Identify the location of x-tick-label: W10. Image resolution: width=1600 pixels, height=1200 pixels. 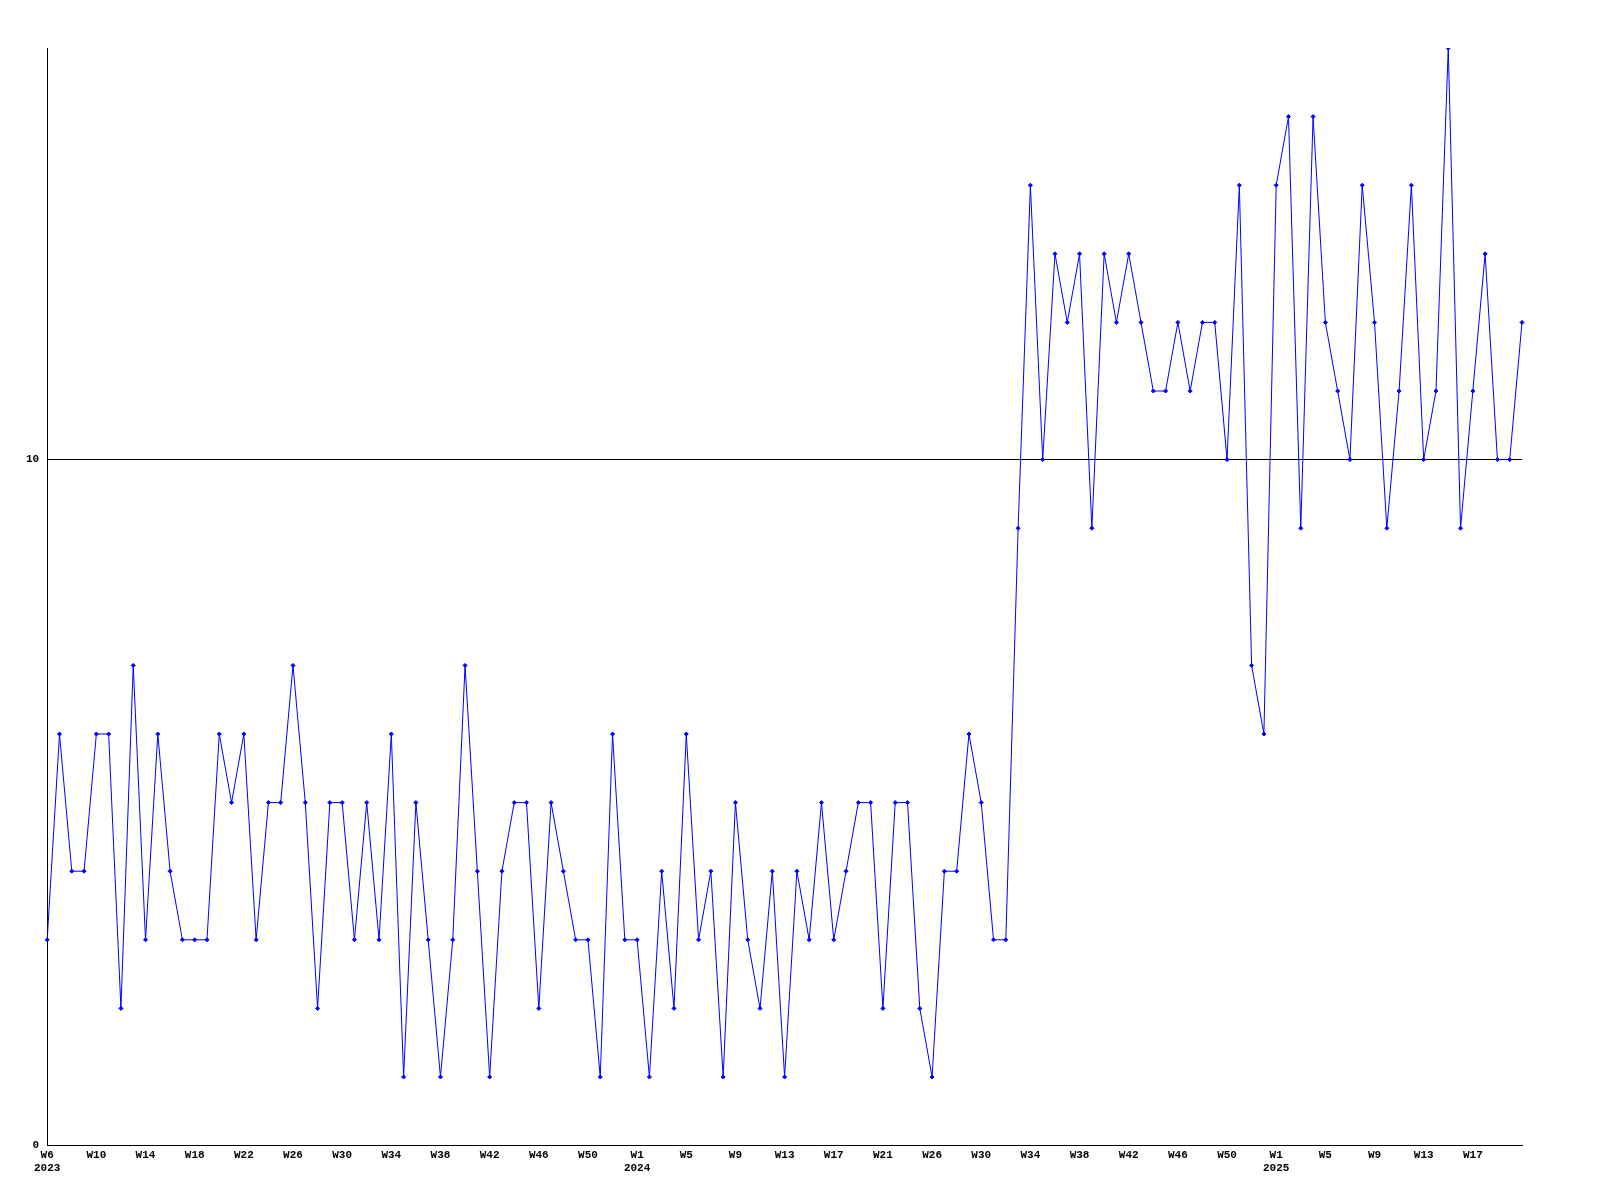
(96, 1154).